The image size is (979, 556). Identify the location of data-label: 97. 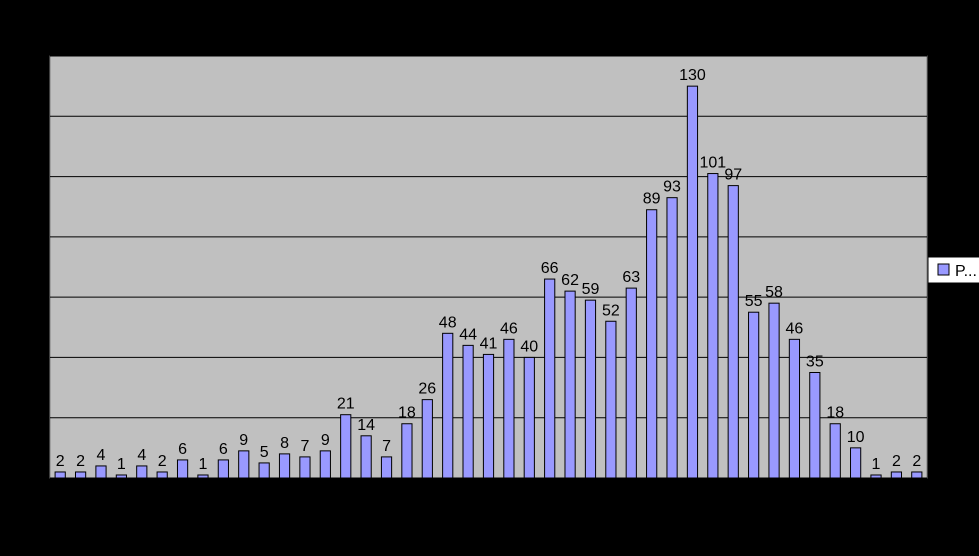
(733, 175).